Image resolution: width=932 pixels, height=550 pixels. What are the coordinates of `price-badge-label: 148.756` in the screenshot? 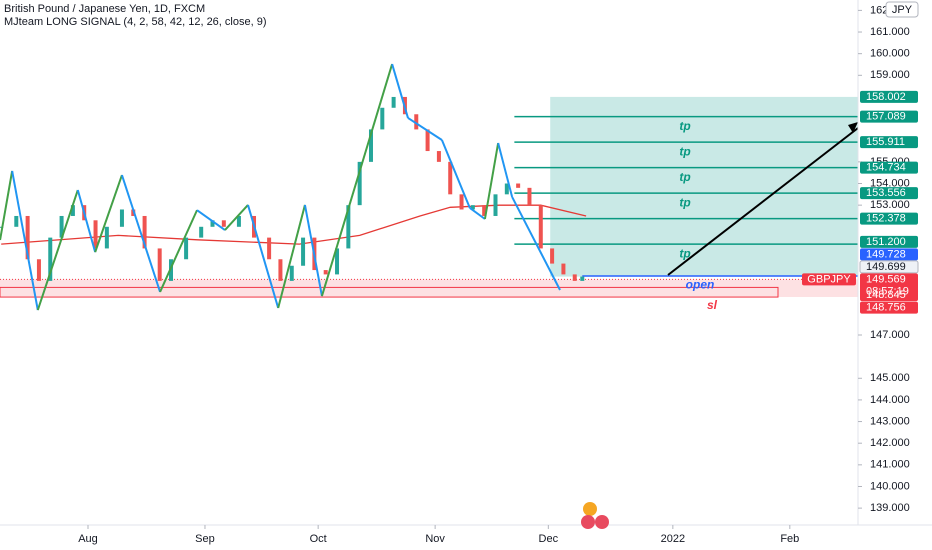 It's located at (886, 307).